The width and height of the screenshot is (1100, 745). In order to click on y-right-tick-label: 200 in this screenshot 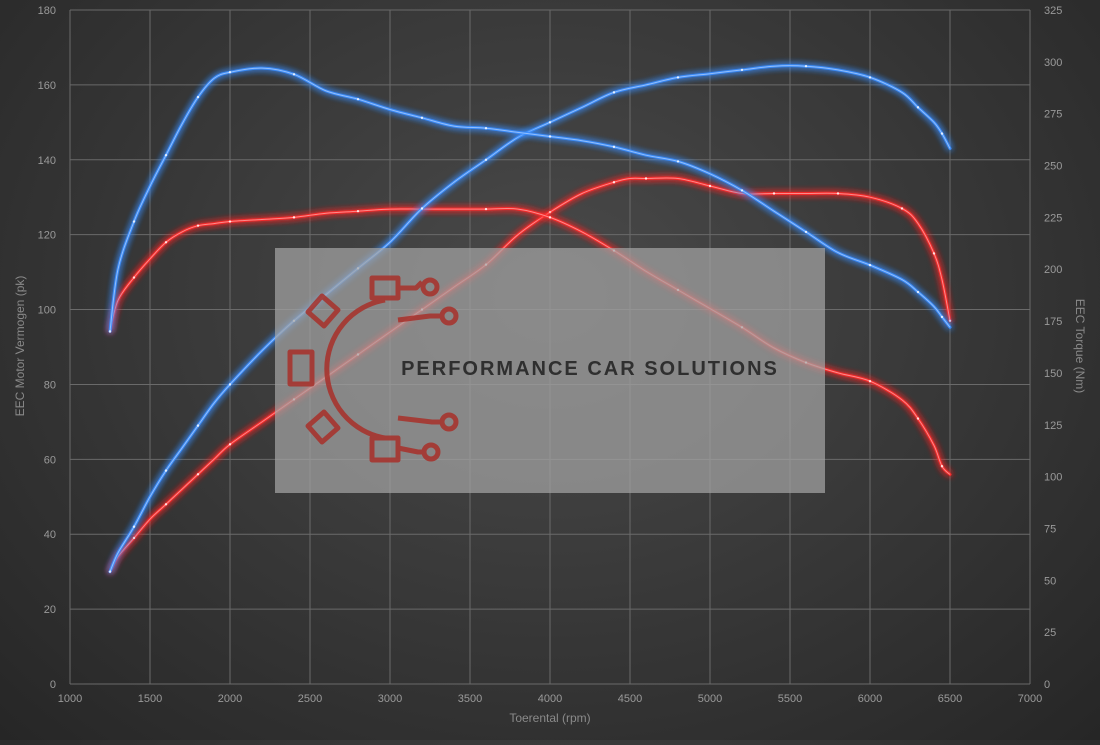, I will do `click(1053, 270)`.